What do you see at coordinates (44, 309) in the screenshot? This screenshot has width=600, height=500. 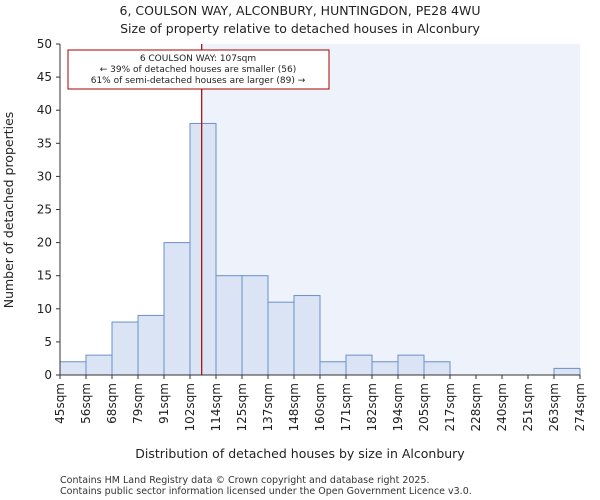 I see `y-tick-label: 10` at bounding box center [44, 309].